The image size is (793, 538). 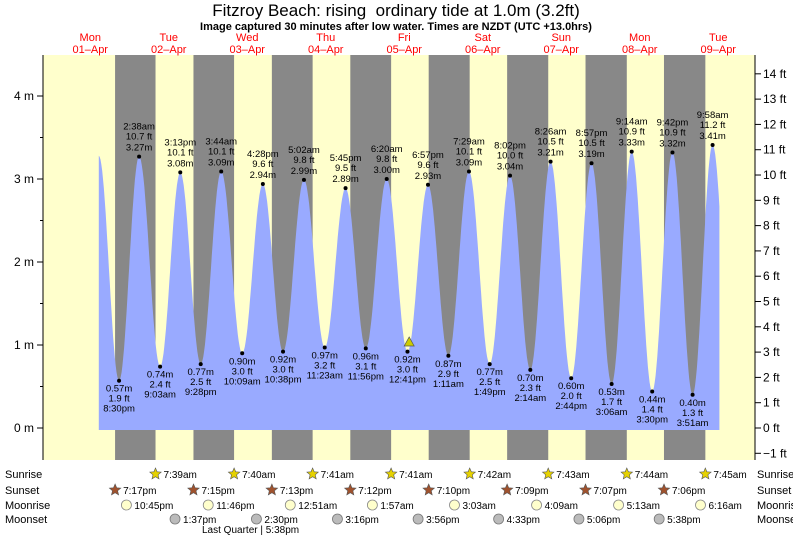 What do you see at coordinates (304, 150) in the screenshot?
I see `high-tide-time: 5:02am` at bounding box center [304, 150].